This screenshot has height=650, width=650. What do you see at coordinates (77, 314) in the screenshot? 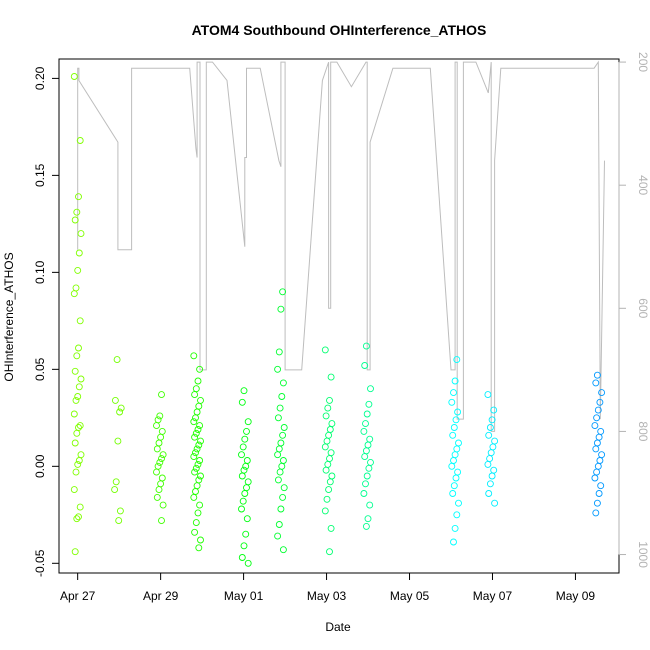
I see `series-flight-apr27` at bounding box center [77, 314].